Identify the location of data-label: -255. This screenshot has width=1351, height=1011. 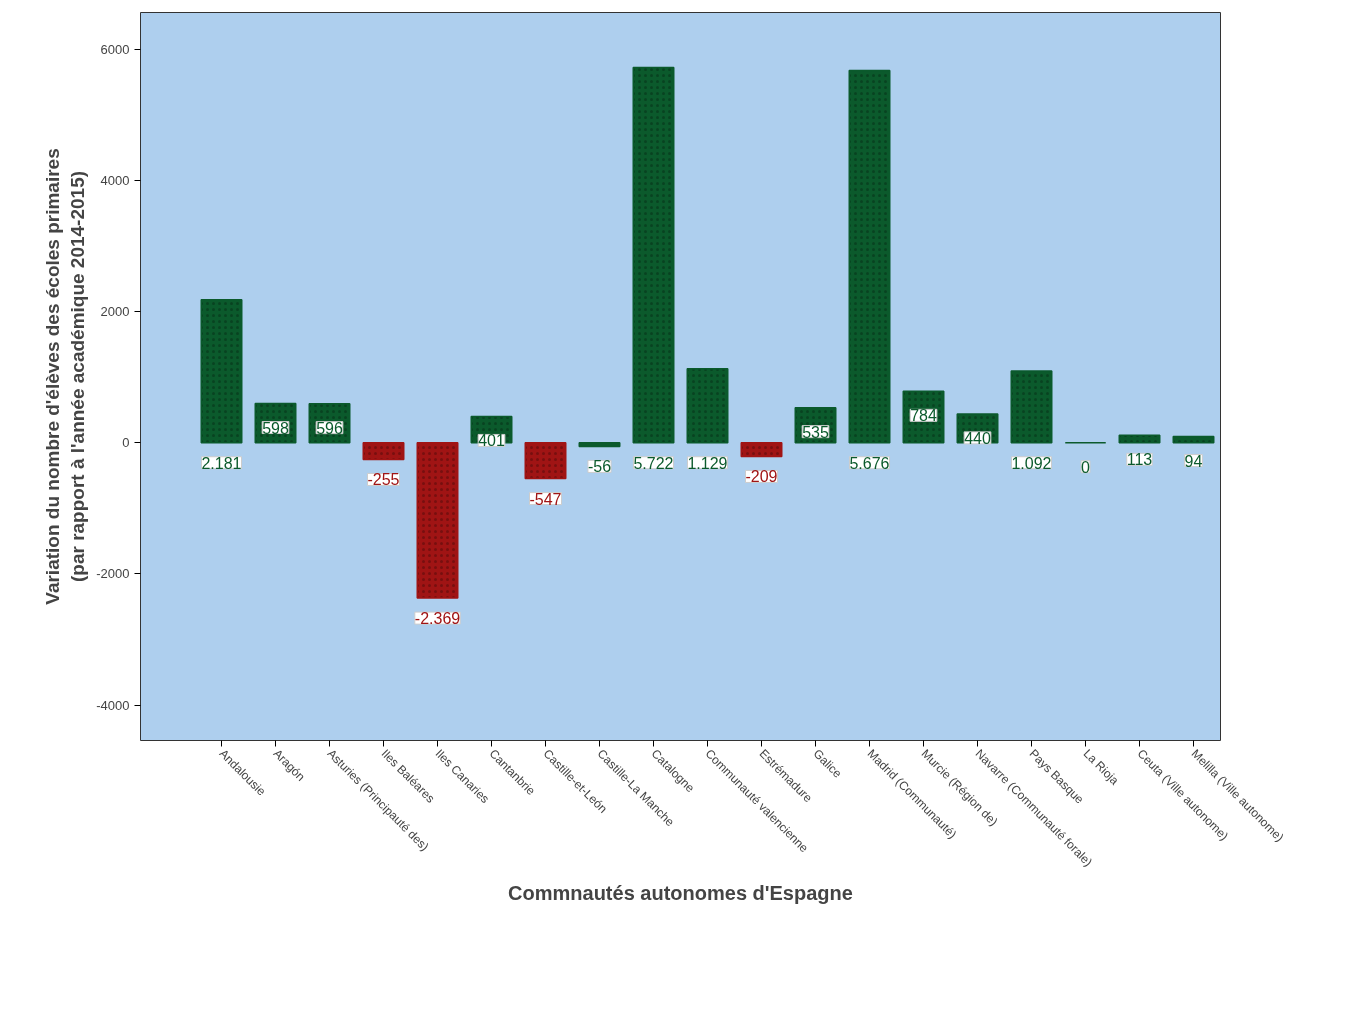
(383, 480).